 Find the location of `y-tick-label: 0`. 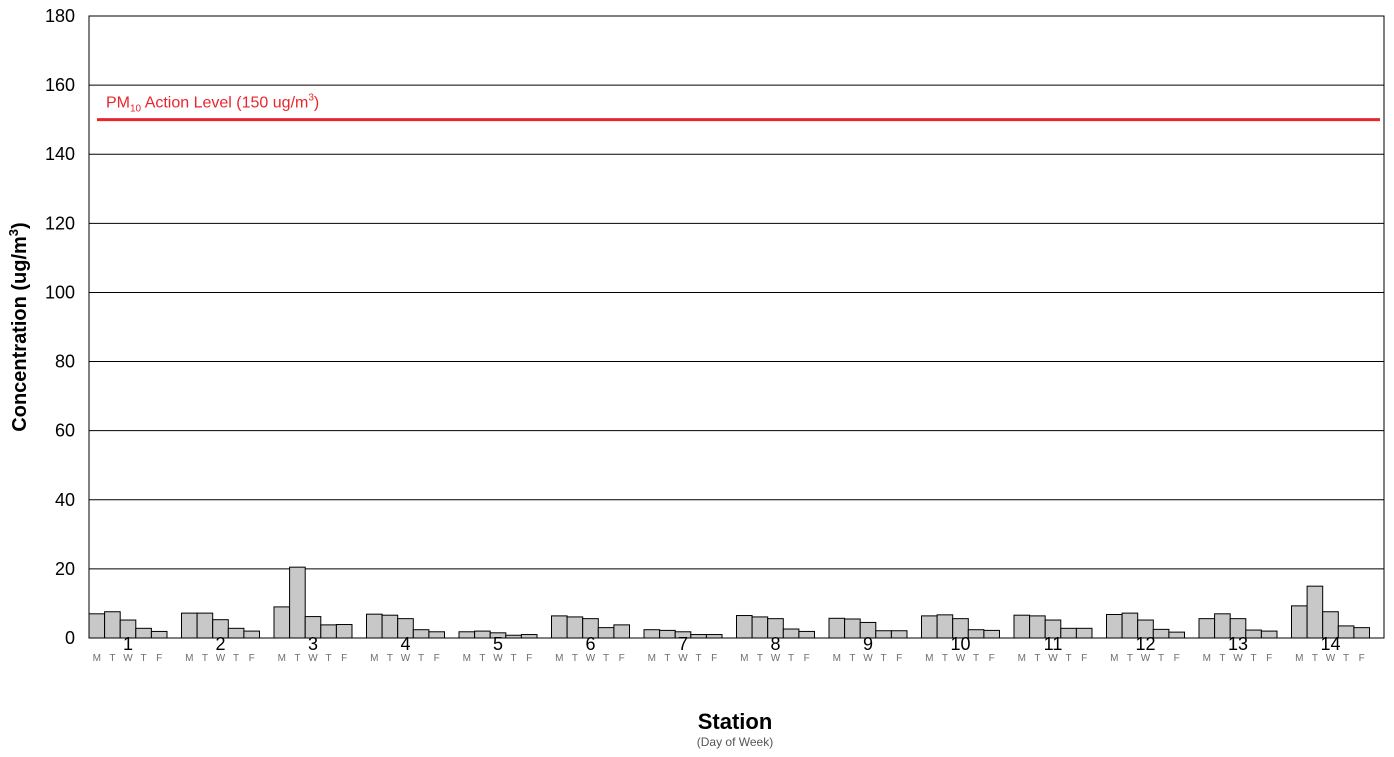

y-tick-label: 0 is located at coordinates (70, 638).